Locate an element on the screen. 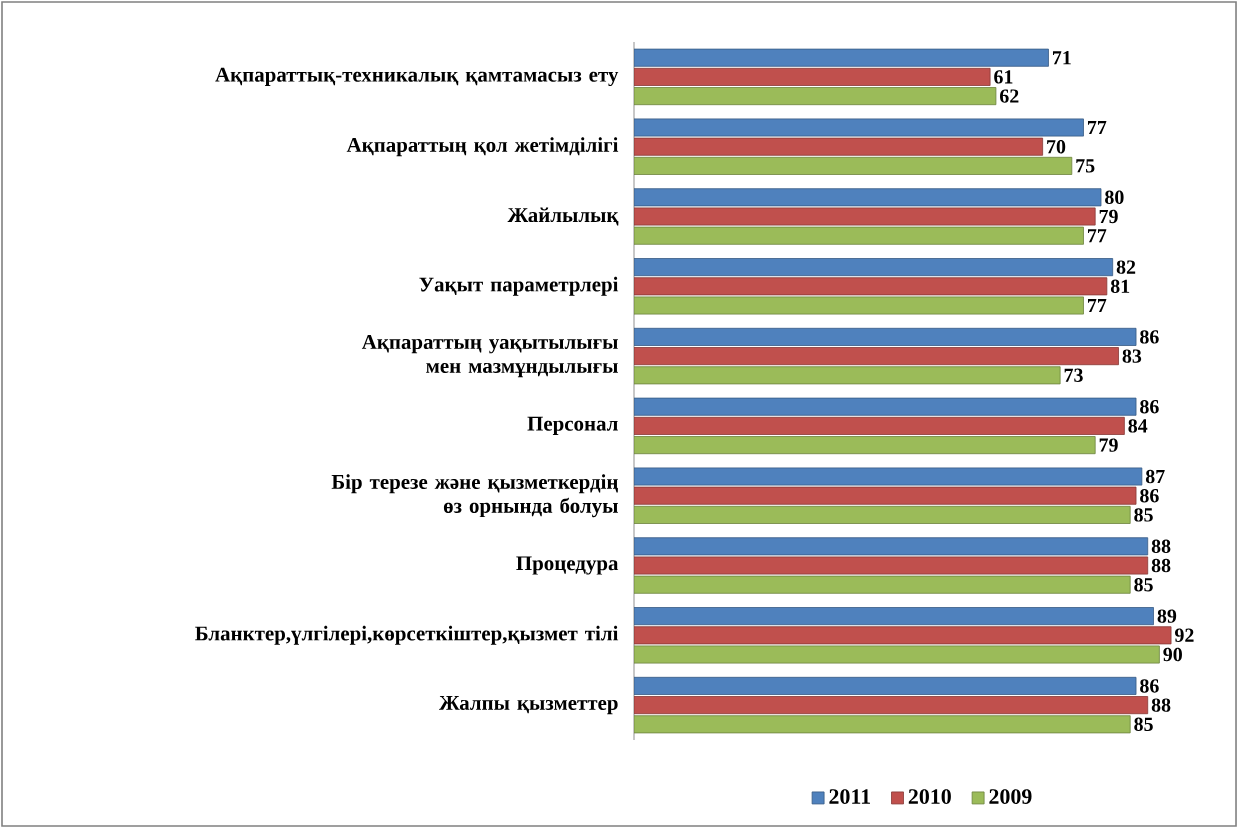 This screenshot has height=828, width=1238. data-label: 62 is located at coordinates (1009, 96).